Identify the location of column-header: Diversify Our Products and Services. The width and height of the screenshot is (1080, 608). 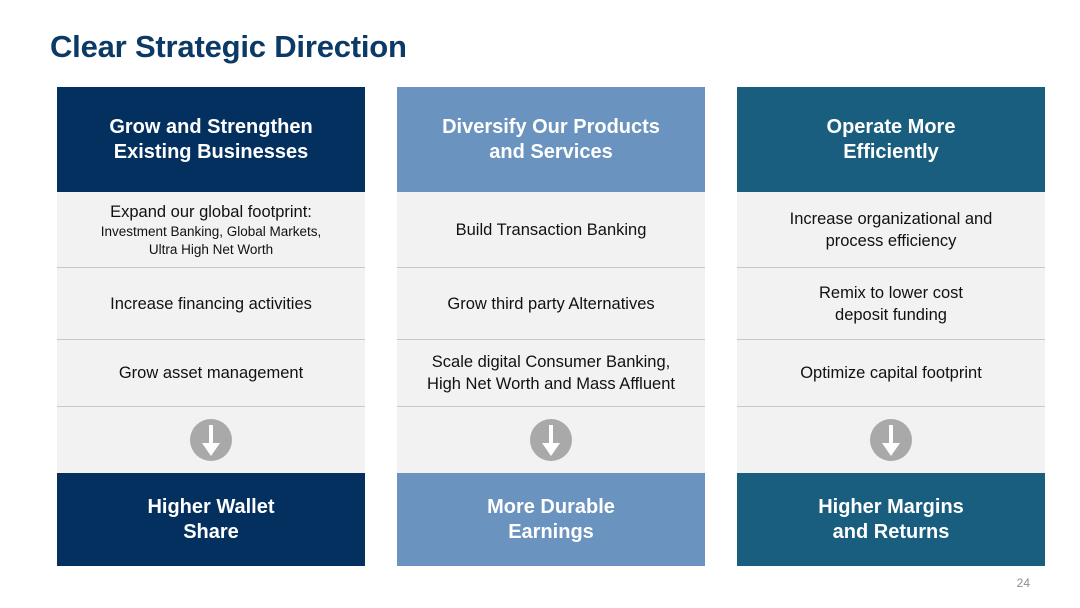
(551, 139).